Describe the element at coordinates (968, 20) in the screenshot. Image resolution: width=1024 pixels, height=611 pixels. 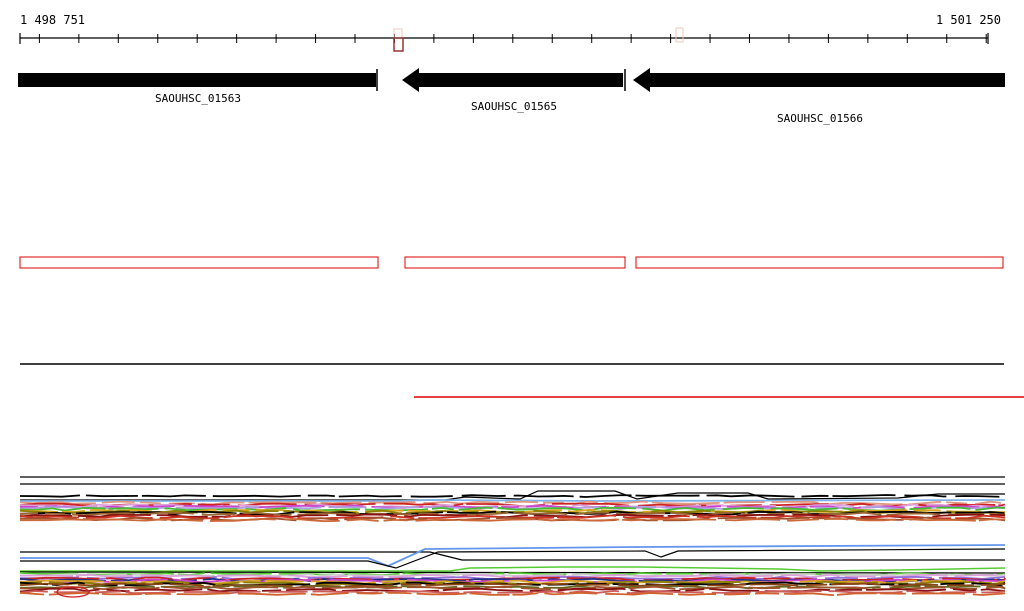
I see `ruler-end-coordinate: 1 501 250` at that location.